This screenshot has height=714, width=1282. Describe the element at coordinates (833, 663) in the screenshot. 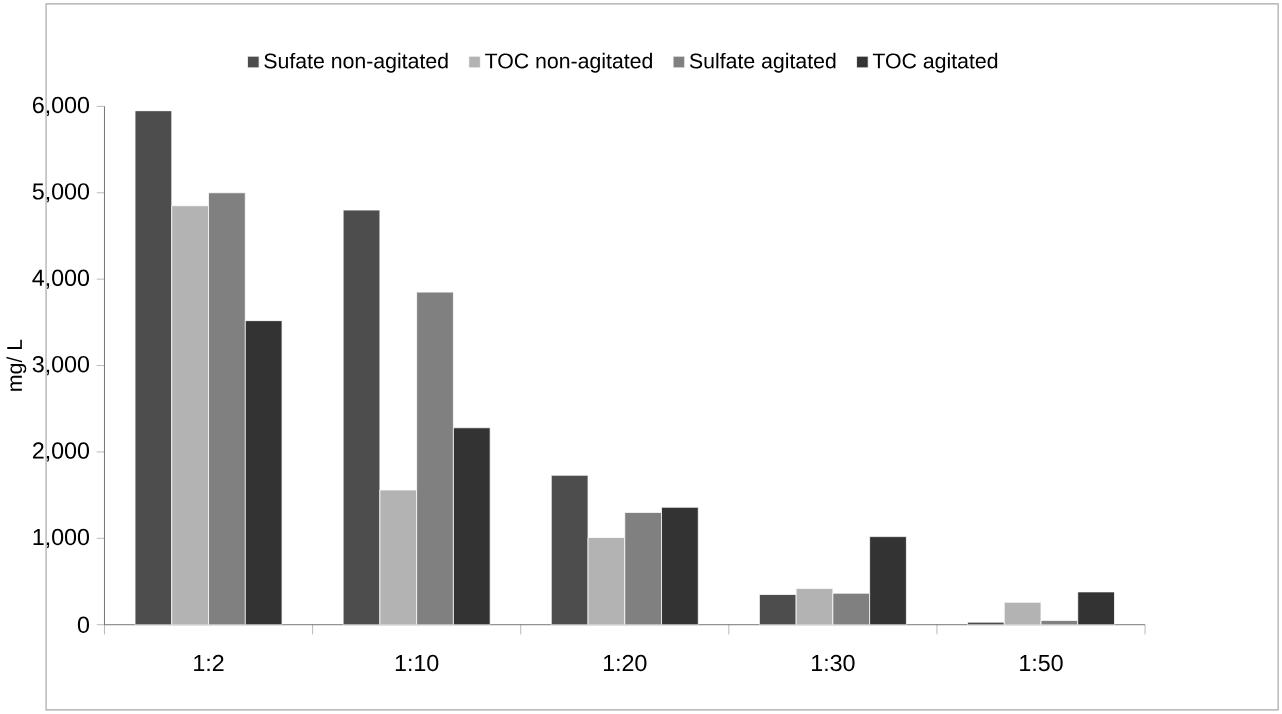

I see `x-tick-label: 1:30` at that location.